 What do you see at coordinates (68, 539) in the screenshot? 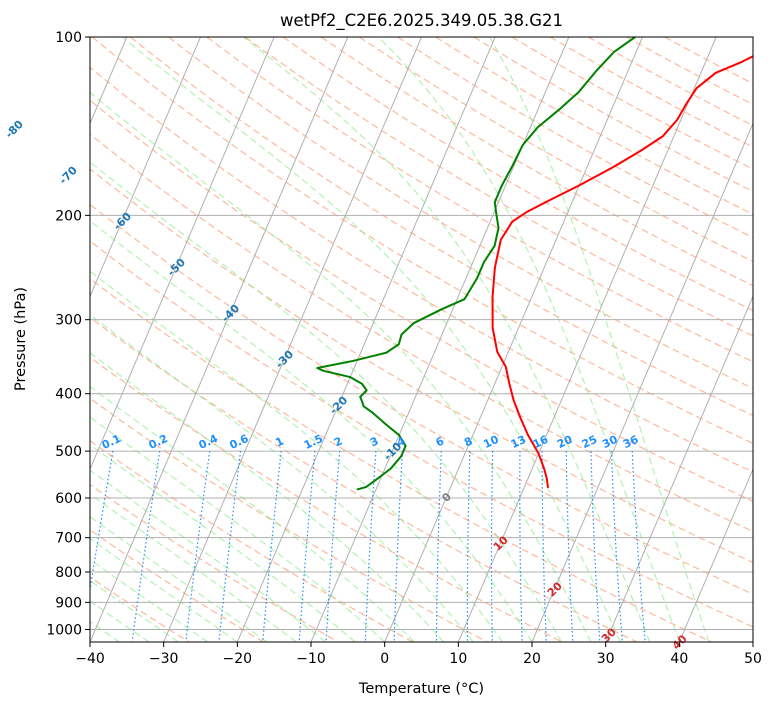
I see `y-tick-label: 700` at bounding box center [68, 539].